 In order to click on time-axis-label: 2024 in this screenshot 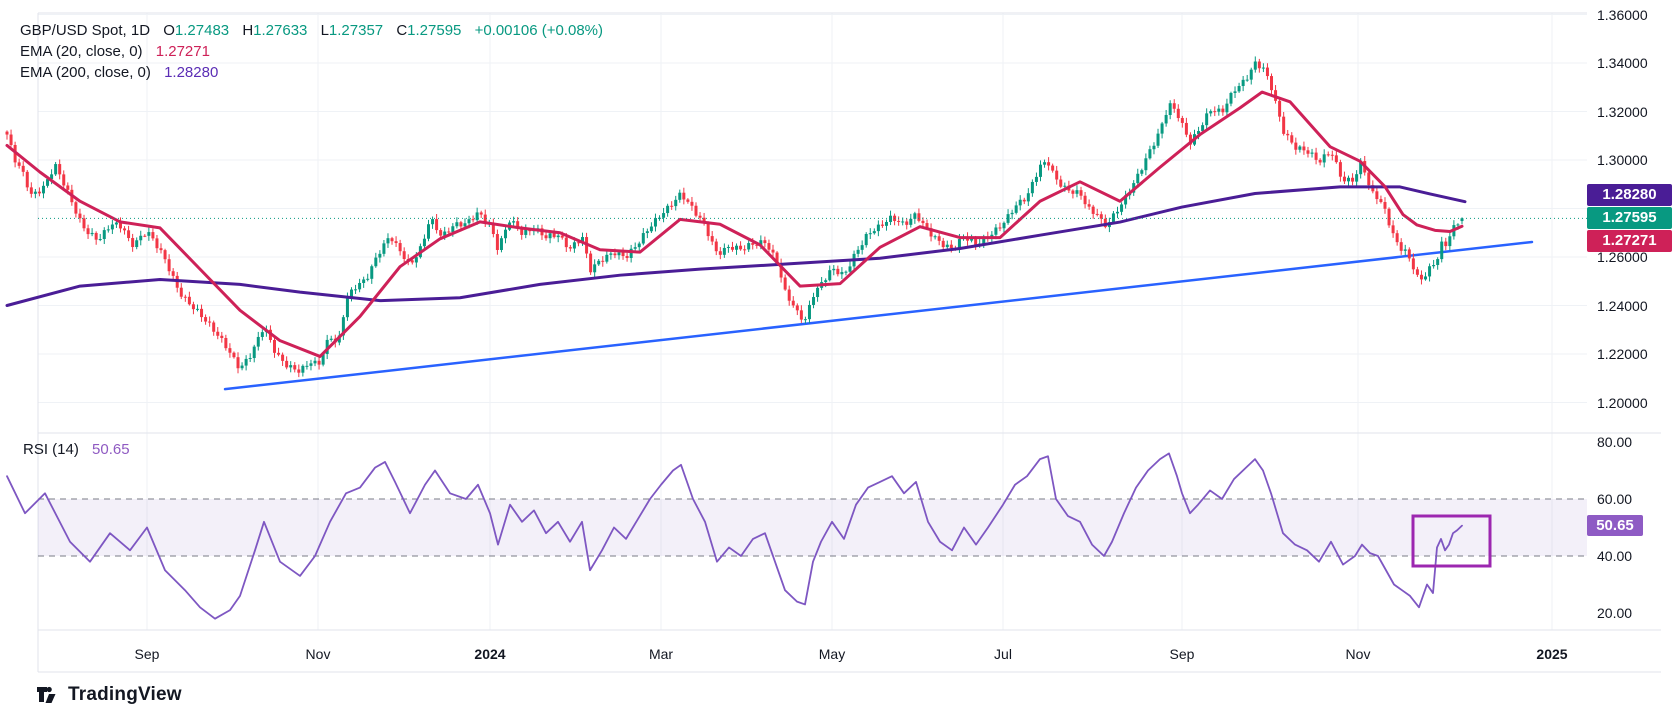, I will do `click(490, 654)`.